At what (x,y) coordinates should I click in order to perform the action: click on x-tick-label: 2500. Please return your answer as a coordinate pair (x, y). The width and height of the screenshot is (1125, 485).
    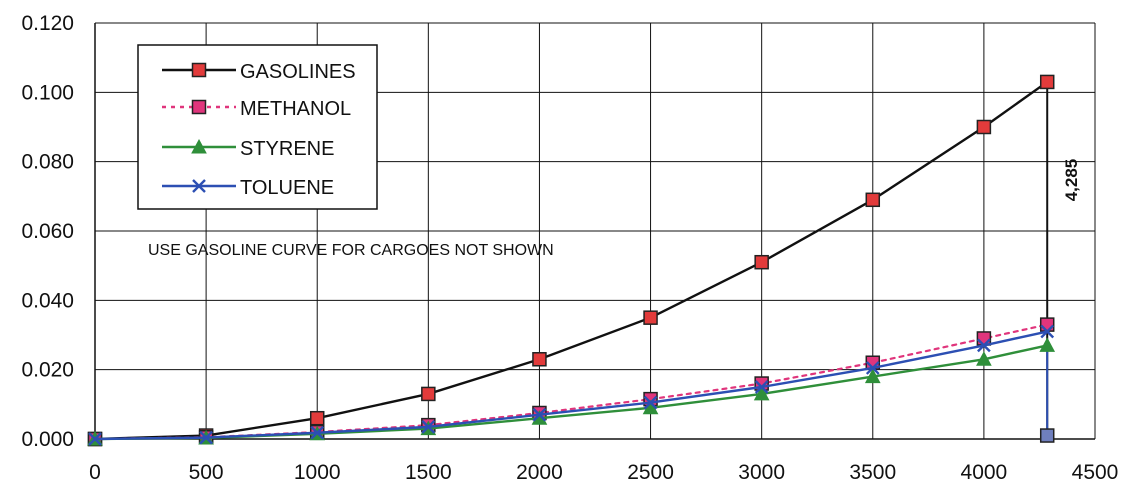
    Looking at the image, I should click on (650, 472).